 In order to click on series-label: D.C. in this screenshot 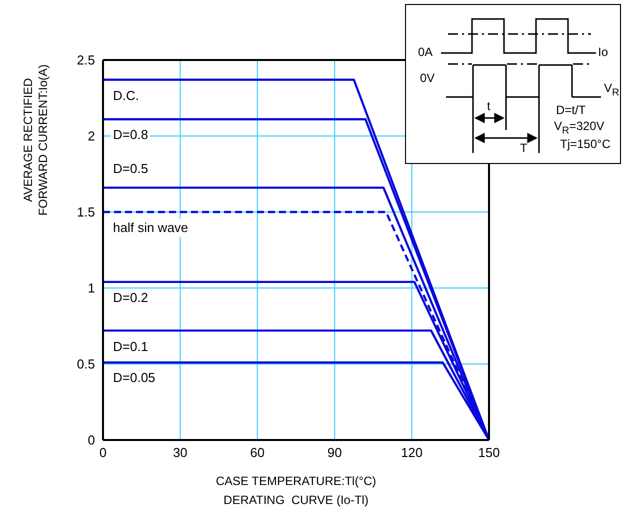, I will do `click(126, 95)`.